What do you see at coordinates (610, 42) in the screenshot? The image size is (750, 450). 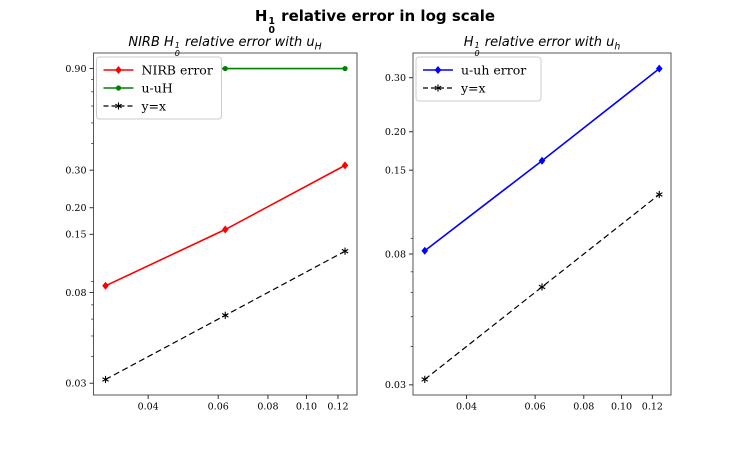 I see `right-title-var: u` at bounding box center [610, 42].